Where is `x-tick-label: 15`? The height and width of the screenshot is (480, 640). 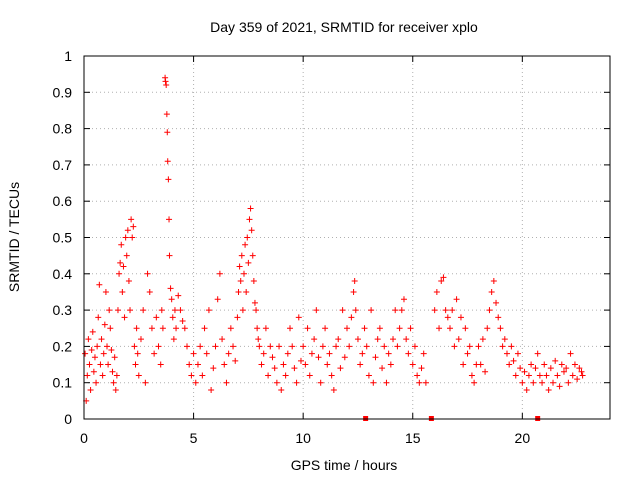
x-tick-label: 15 is located at coordinates (413, 438).